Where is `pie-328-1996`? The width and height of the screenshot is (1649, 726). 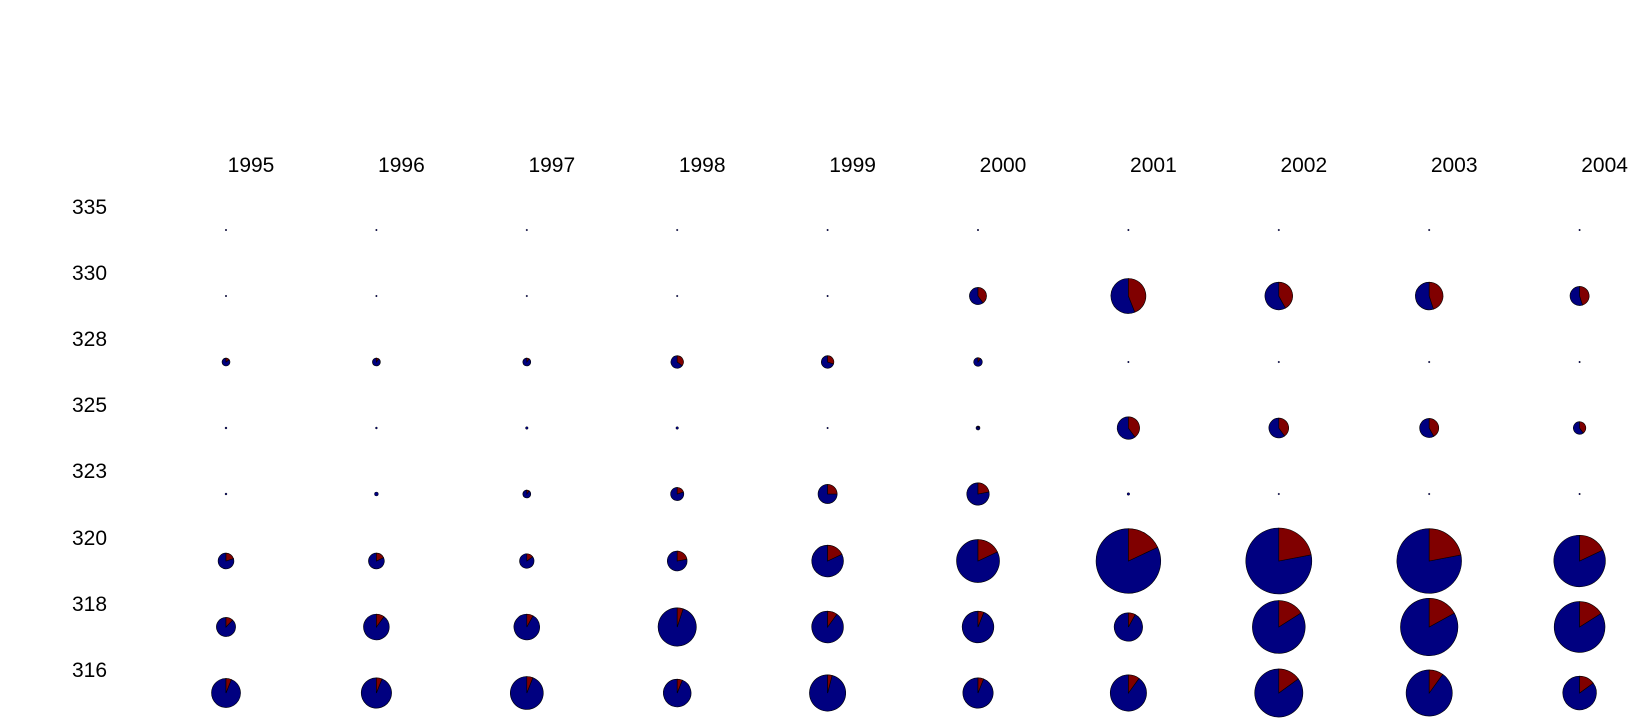 pie-328-1996 is located at coordinates (376, 362).